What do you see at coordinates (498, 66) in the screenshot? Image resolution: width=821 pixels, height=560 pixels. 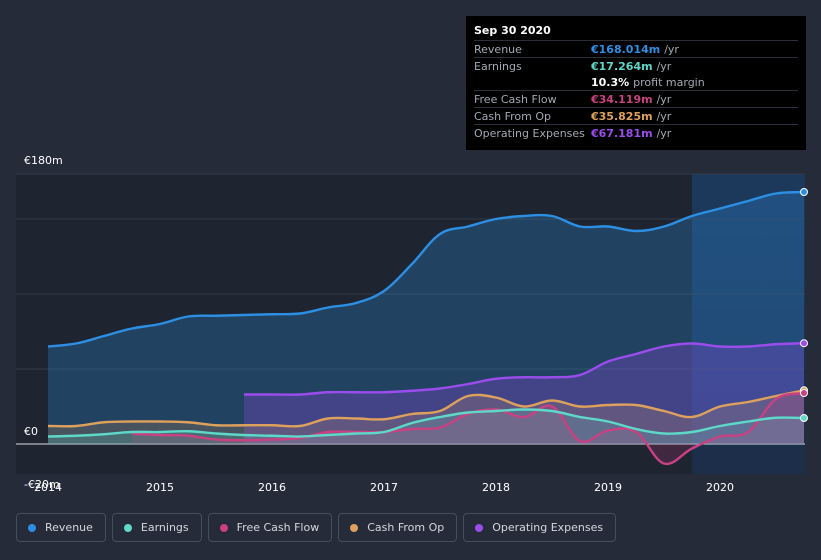 I see `tooltip-label: Earnings` at bounding box center [498, 66].